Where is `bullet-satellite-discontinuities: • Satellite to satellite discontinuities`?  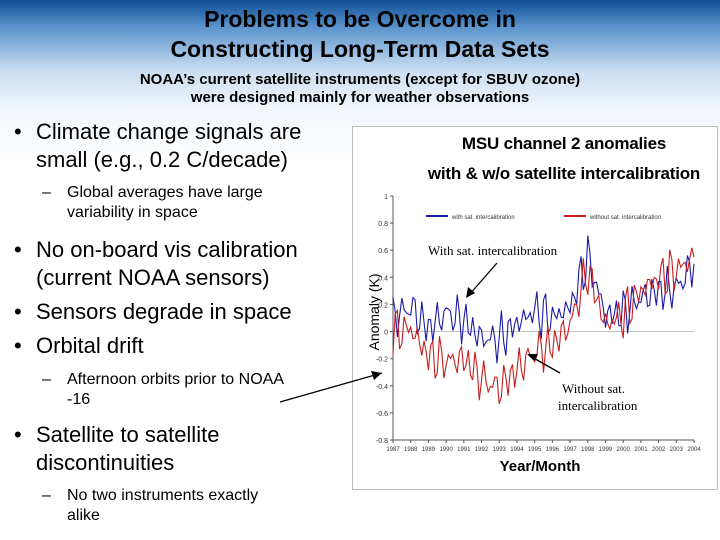 bullet-satellite-discontinuities: • Satellite to satellite discontinuities is located at coordinates (117, 449).